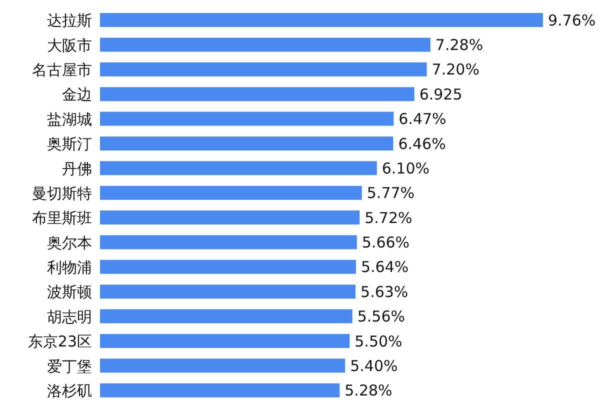 Image resolution: width=605 pixels, height=403 pixels. I want to click on data-label: 6.46%, so click(422, 143).